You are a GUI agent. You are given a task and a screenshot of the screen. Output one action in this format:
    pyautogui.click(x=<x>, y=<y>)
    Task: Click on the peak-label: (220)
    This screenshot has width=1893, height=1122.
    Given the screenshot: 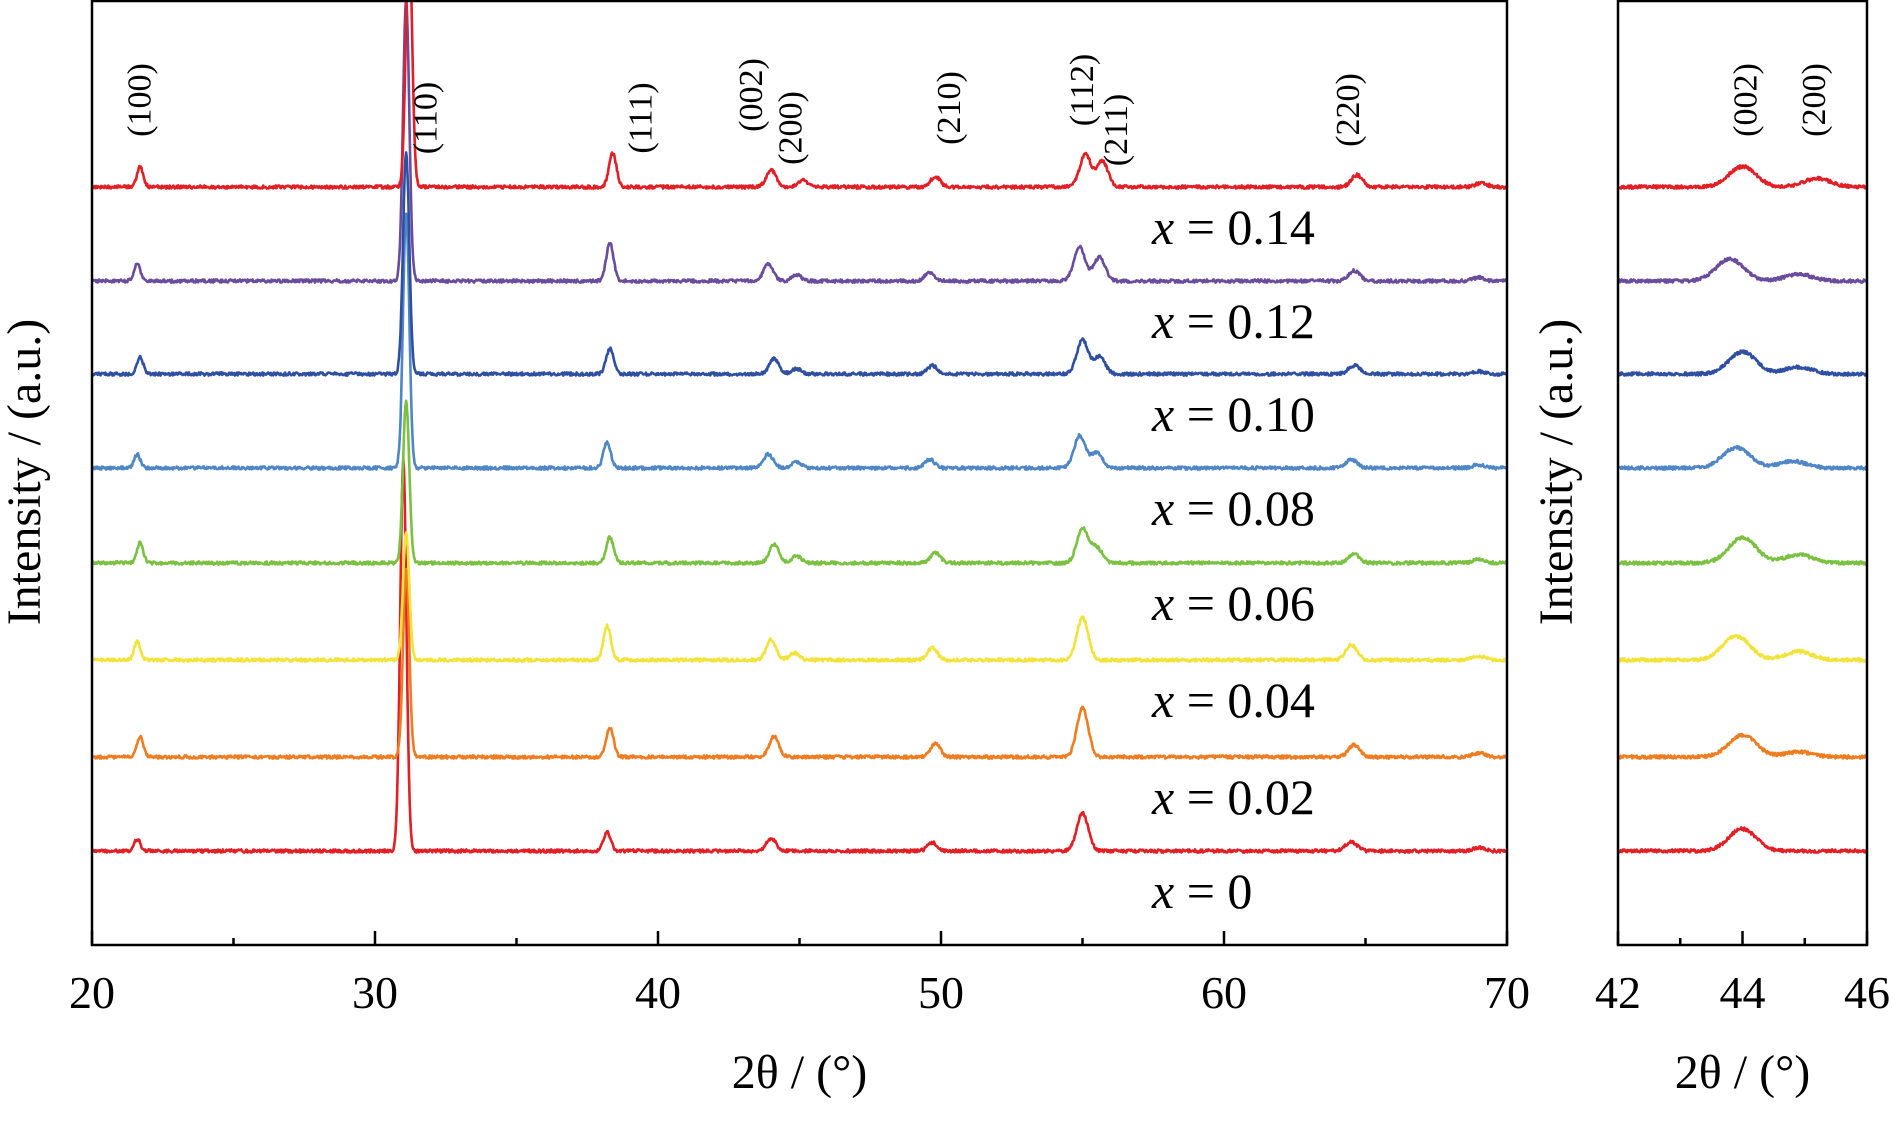 What is the action you would take?
    pyautogui.click(x=1348, y=110)
    